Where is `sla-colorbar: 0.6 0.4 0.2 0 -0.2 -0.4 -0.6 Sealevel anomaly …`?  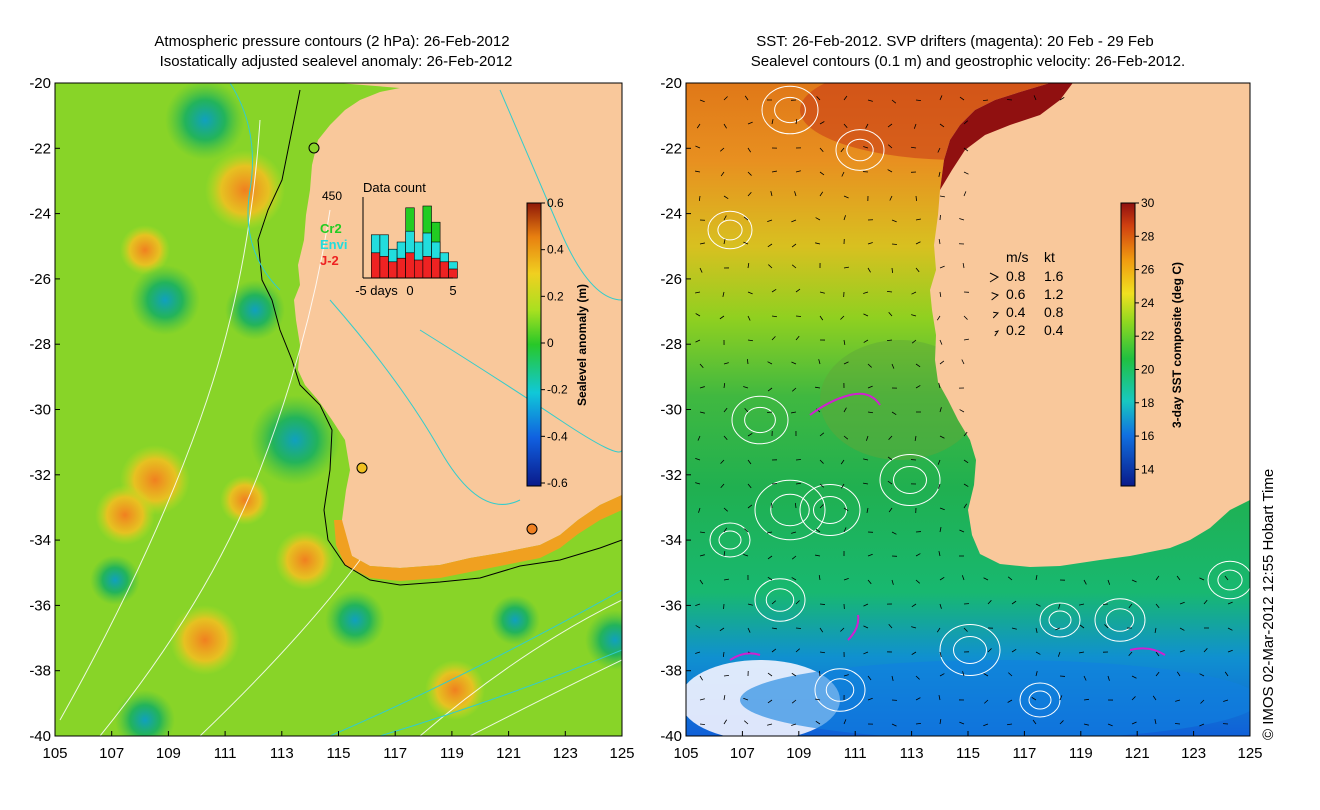
sla-colorbar: 0.6 0.4 0.2 0 -0.2 -0.4 -0.6 Sealevel anomaly … is located at coordinates (557, 343).